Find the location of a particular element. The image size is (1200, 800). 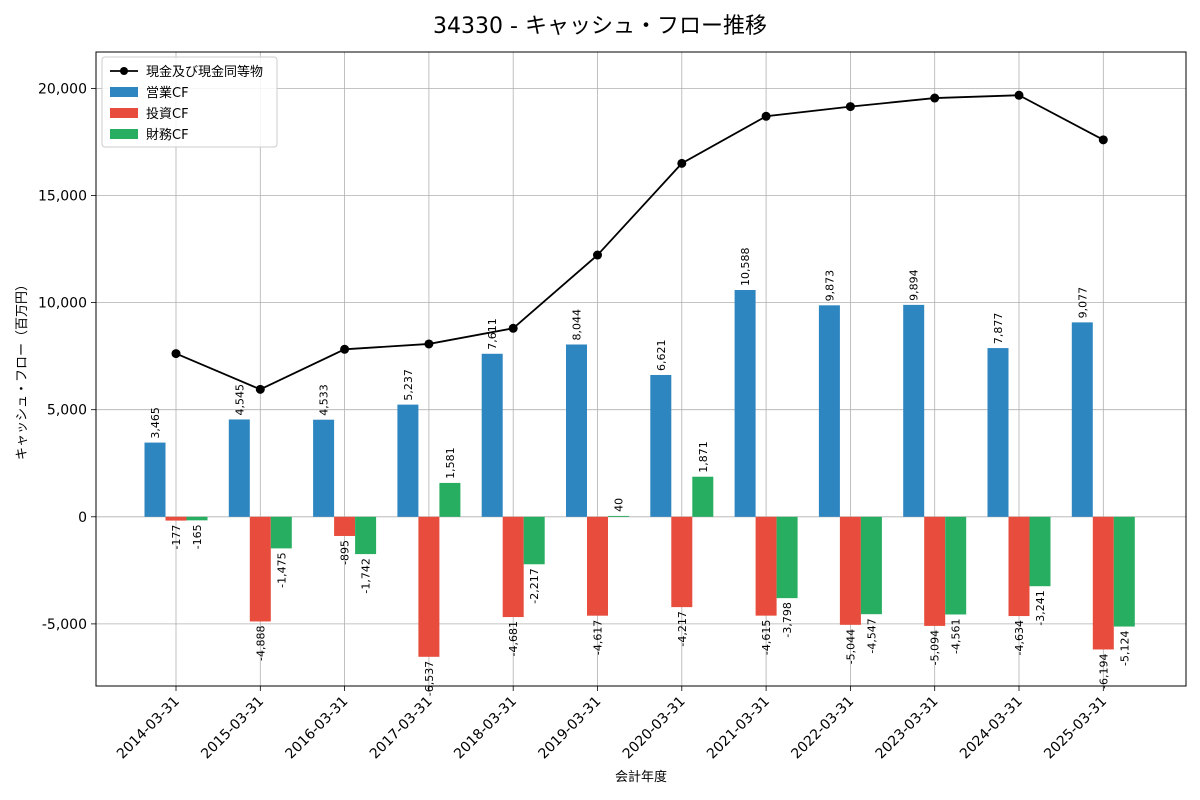

x-tick-label: 2025-03-31 is located at coordinates (1075, 728).